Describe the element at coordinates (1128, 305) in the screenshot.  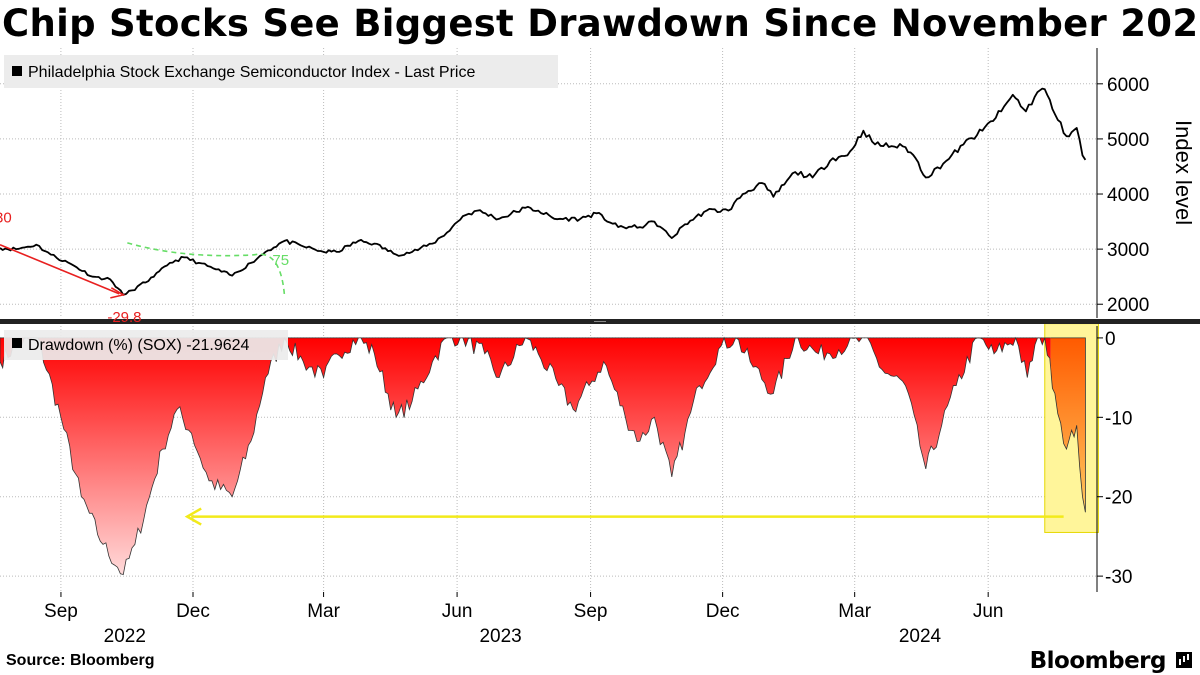
I see `price-y-tick-label: 2000` at that location.